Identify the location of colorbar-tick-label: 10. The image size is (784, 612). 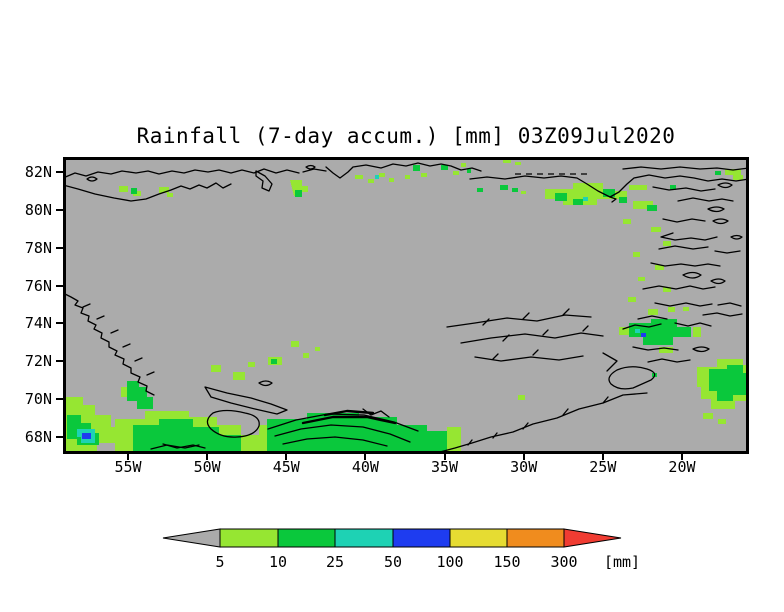
(278, 562).